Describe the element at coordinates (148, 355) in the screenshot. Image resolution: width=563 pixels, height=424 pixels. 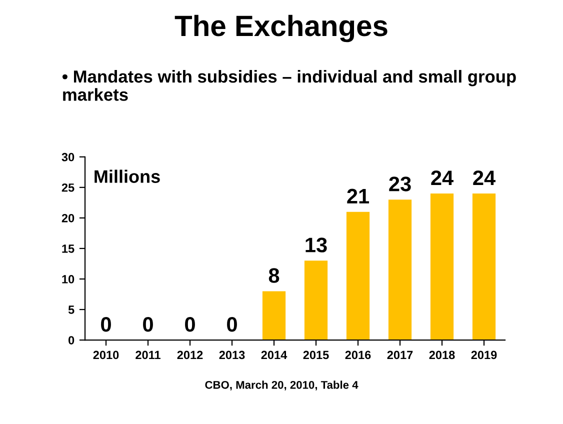
I see `x-tick-label: 2011` at that location.